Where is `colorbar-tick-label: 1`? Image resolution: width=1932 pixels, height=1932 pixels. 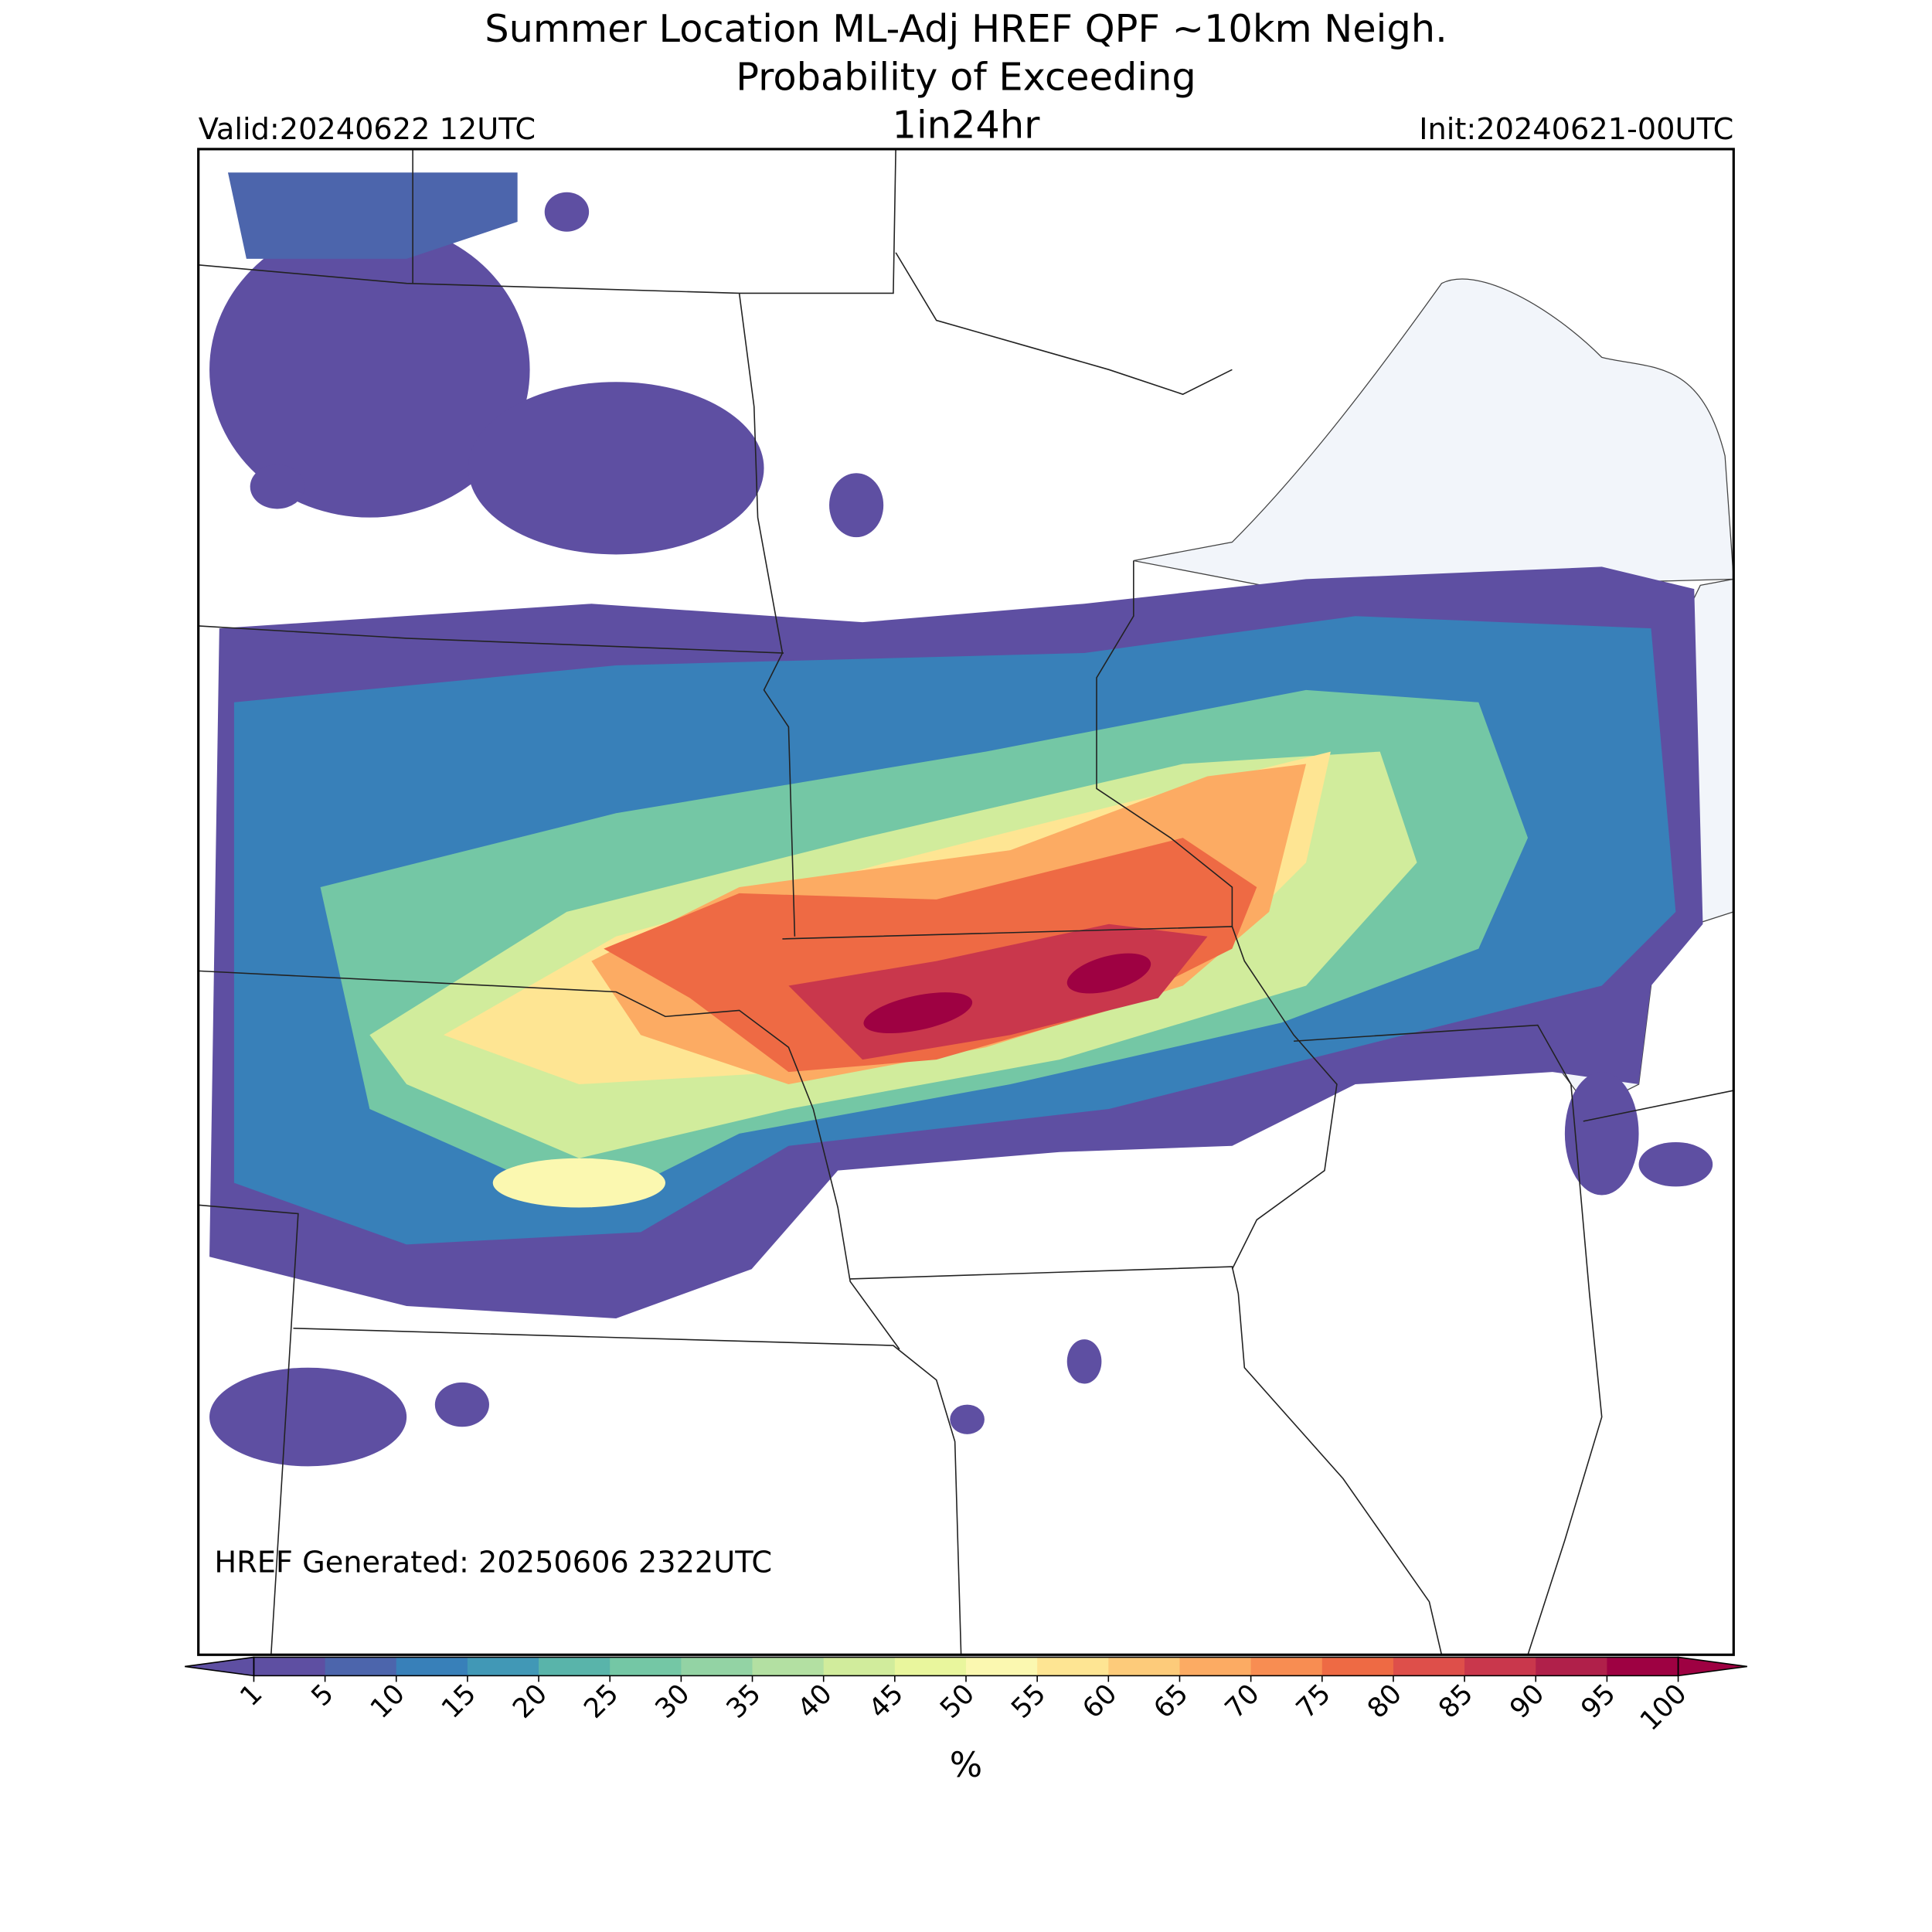
colorbar-tick-label: 1 is located at coordinates (252, 1696).